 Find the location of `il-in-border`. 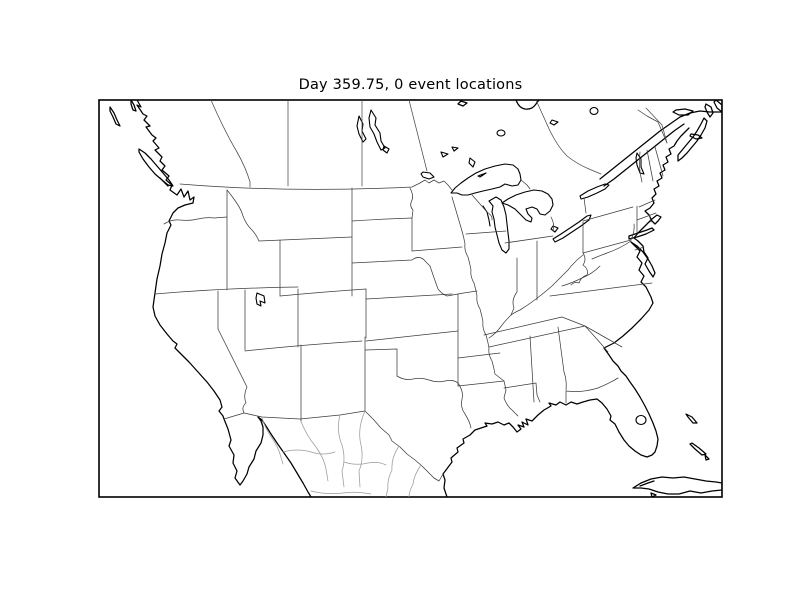

il-in-border is located at coordinates (514, 286).